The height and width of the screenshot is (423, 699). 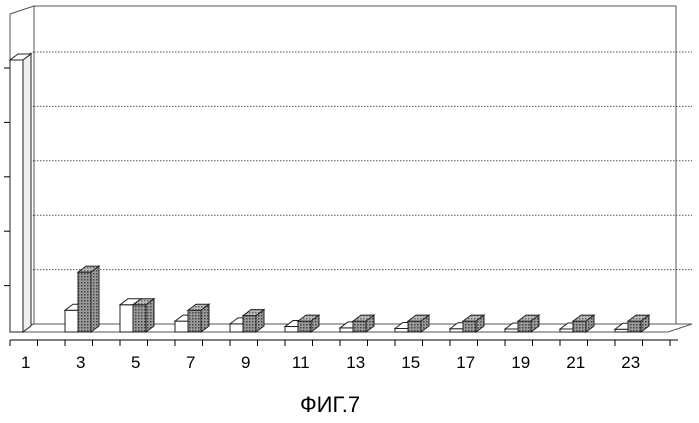 I want to click on x-tick-label: 21, so click(x=575, y=362).